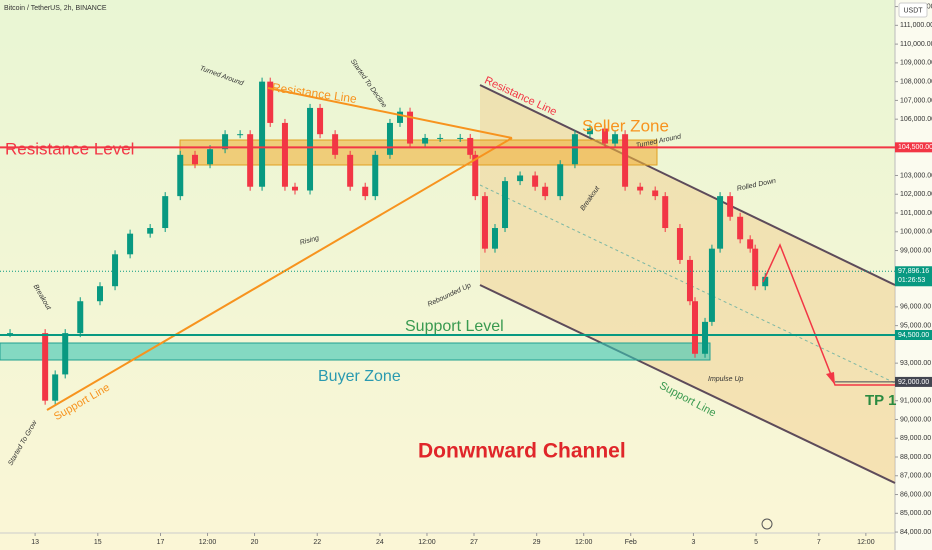  I want to click on y-tick-label: 88,000.00, so click(915, 457).